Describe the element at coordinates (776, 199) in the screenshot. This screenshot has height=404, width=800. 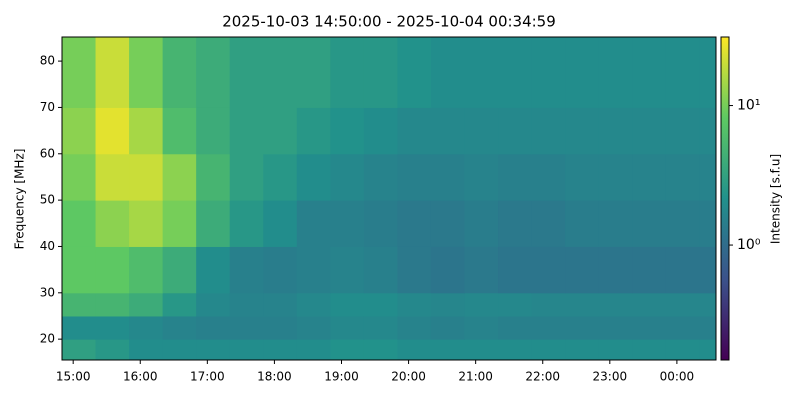
I see `colorbar-label: Intensity [s.f.u]` at that location.